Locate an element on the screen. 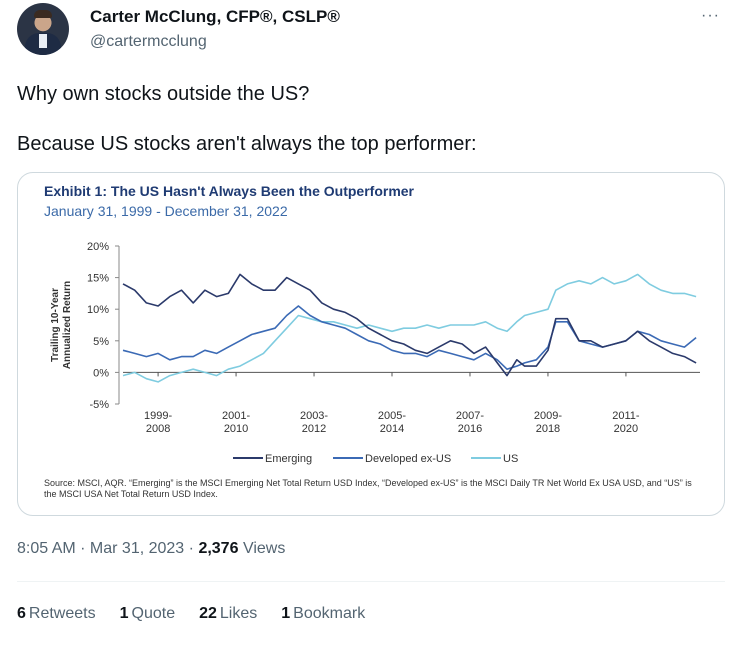 The height and width of the screenshot is (646, 741). x-tick-label-top: 2003- is located at coordinates (314, 416).